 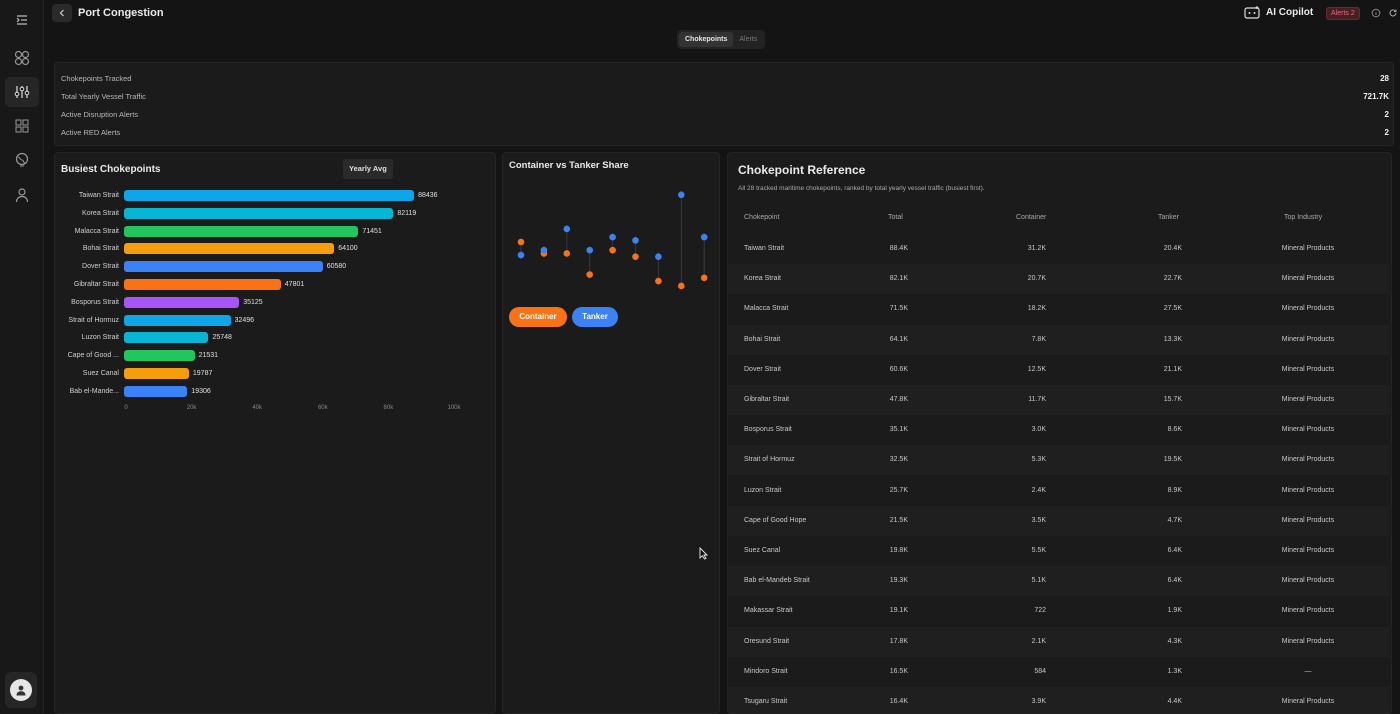 I want to click on stat-label: Total Yearly Vessel Traffic, so click(x=103, y=96).